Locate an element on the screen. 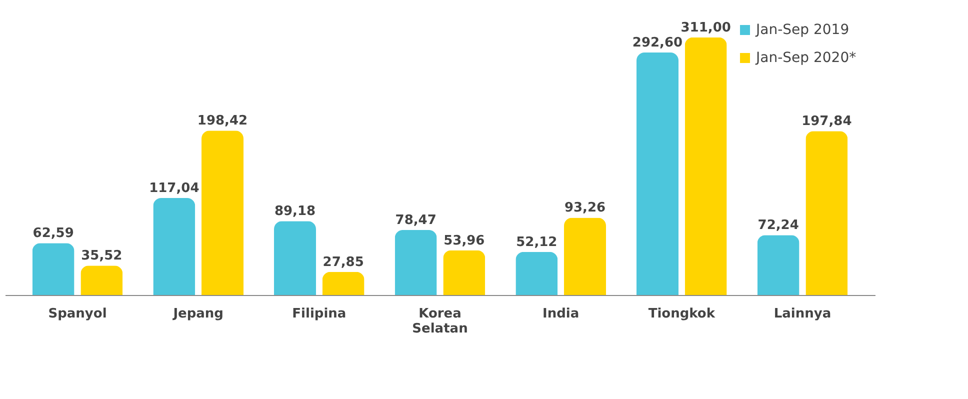  data-label: 197,84 is located at coordinates (827, 122).